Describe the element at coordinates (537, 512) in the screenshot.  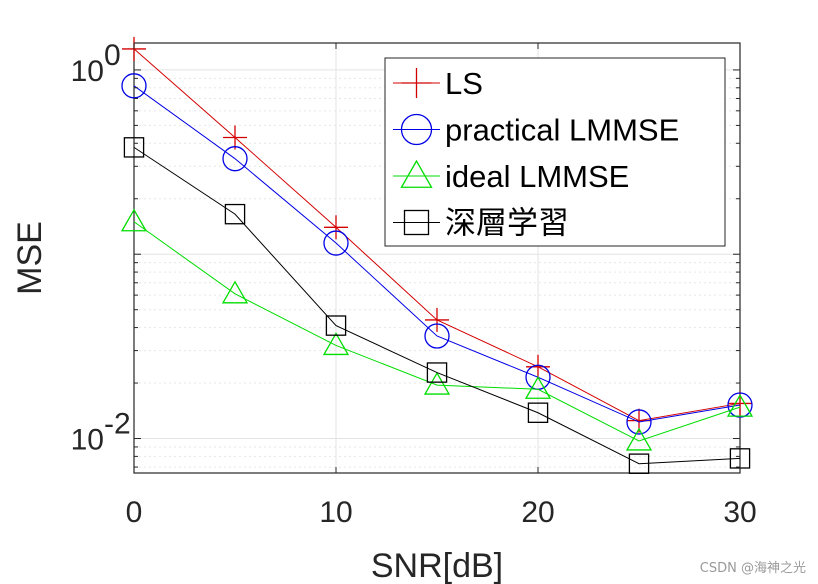
I see `x-tick-label: 20` at that location.